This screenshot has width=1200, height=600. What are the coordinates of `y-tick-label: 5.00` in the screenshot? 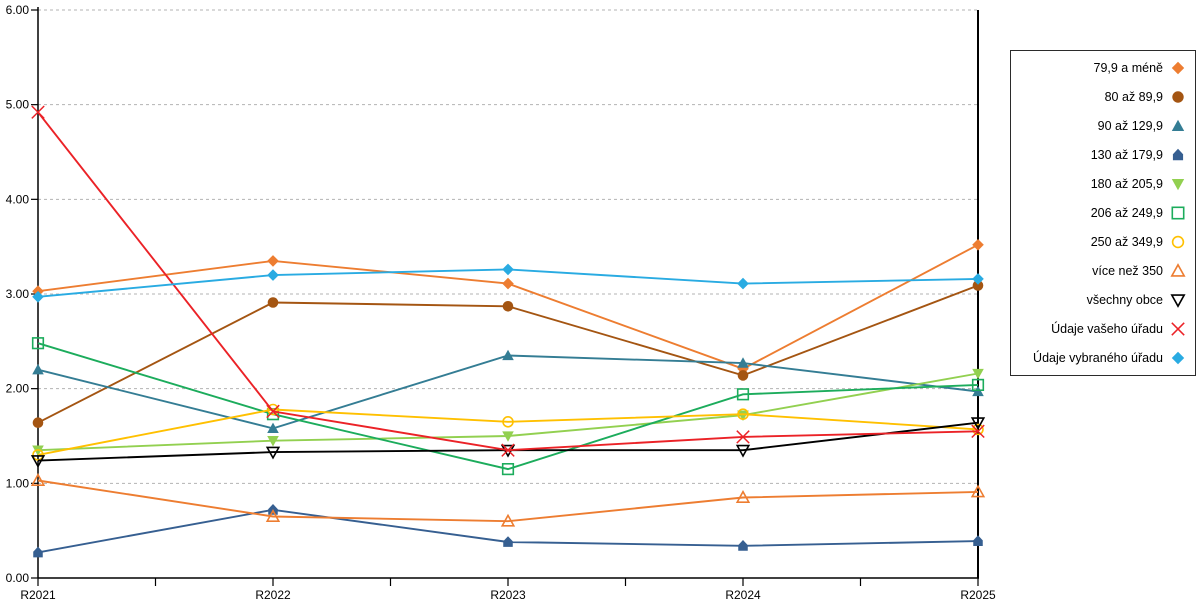 It's located at (18, 105).